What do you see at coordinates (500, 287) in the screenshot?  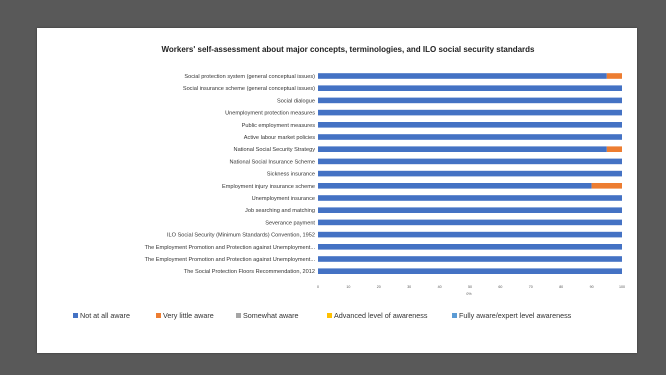 I see `x-tick-label: 60` at bounding box center [500, 287].